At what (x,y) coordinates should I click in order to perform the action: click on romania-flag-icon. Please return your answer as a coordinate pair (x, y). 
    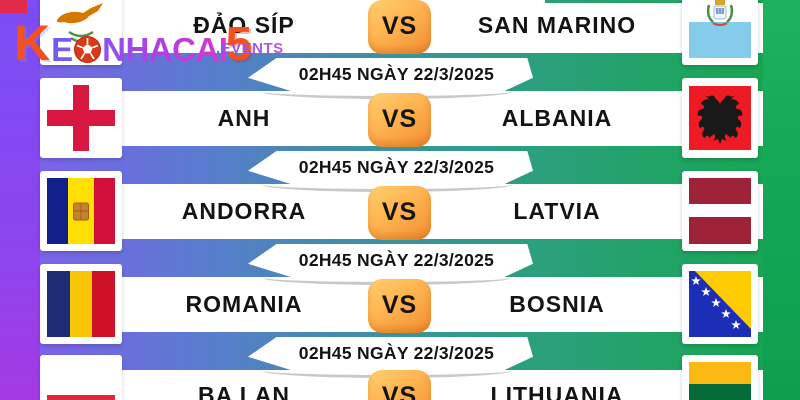
    Looking at the image, I should click on (81, 304).